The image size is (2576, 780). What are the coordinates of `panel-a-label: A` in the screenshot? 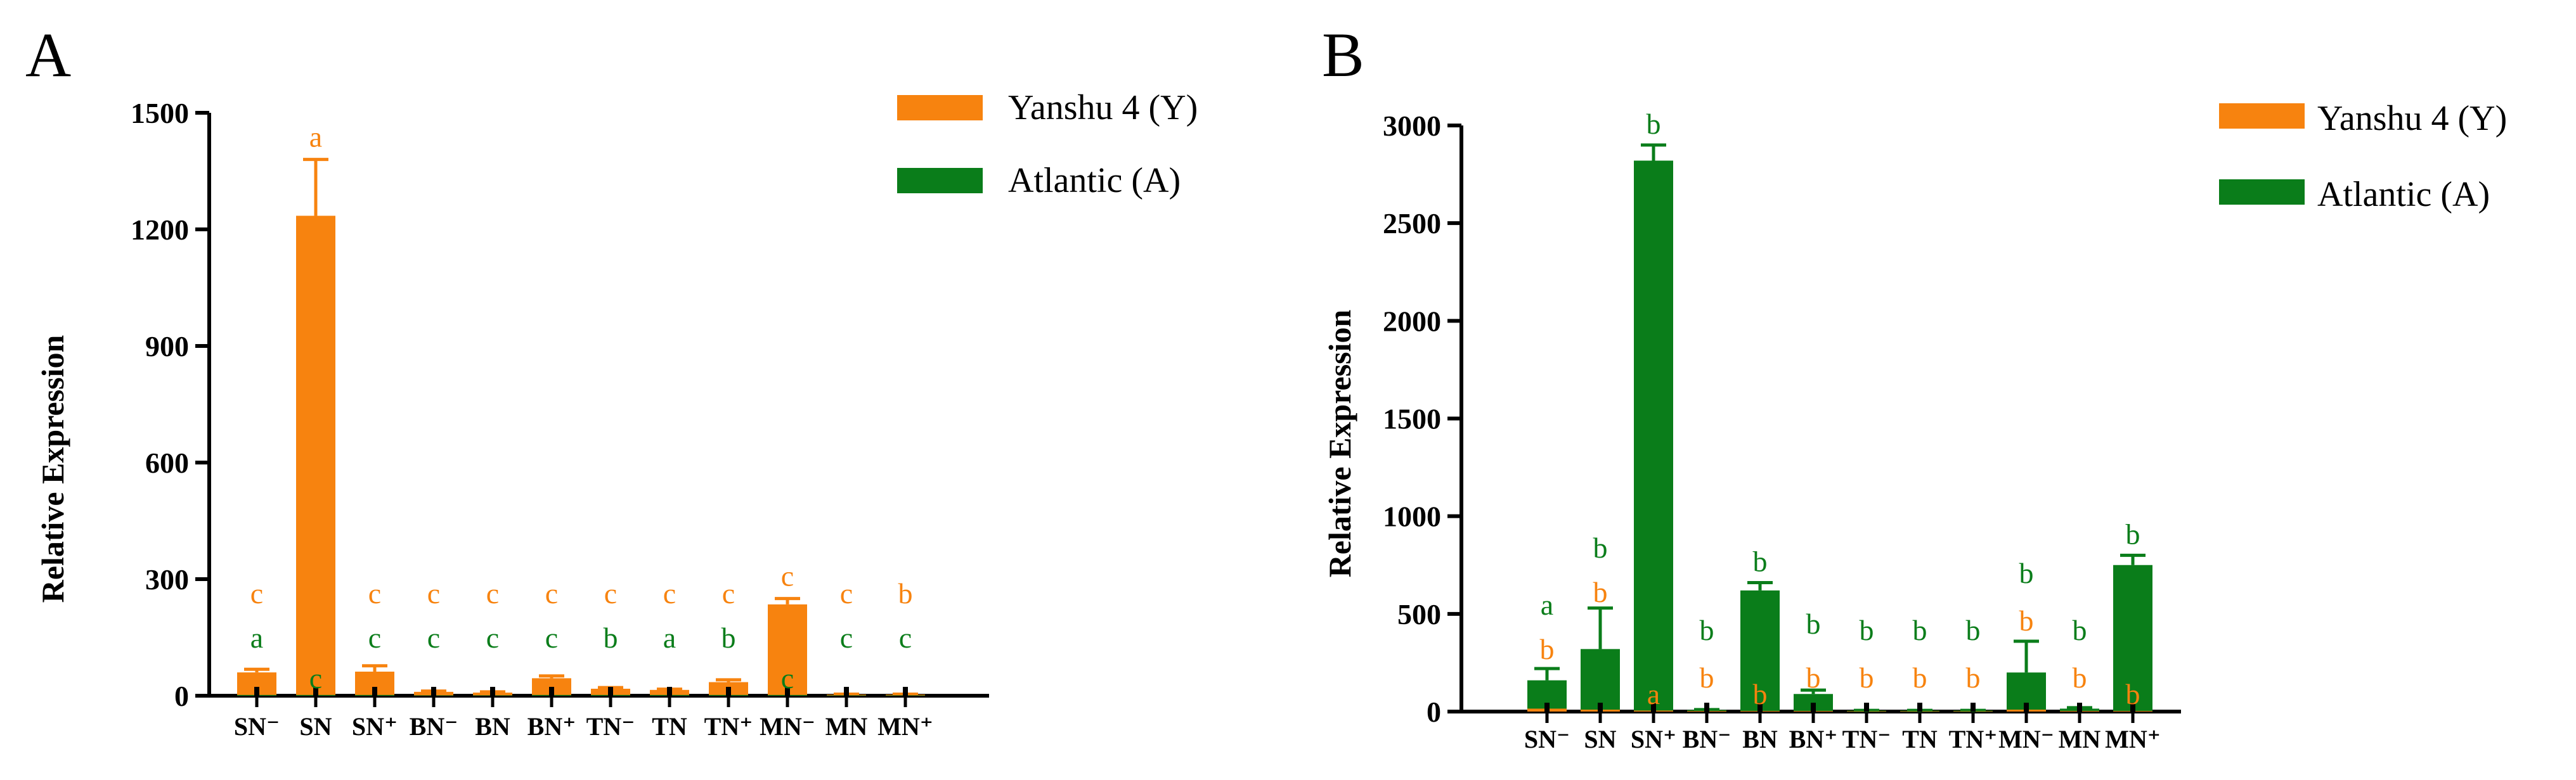 It's located at (48, 55).